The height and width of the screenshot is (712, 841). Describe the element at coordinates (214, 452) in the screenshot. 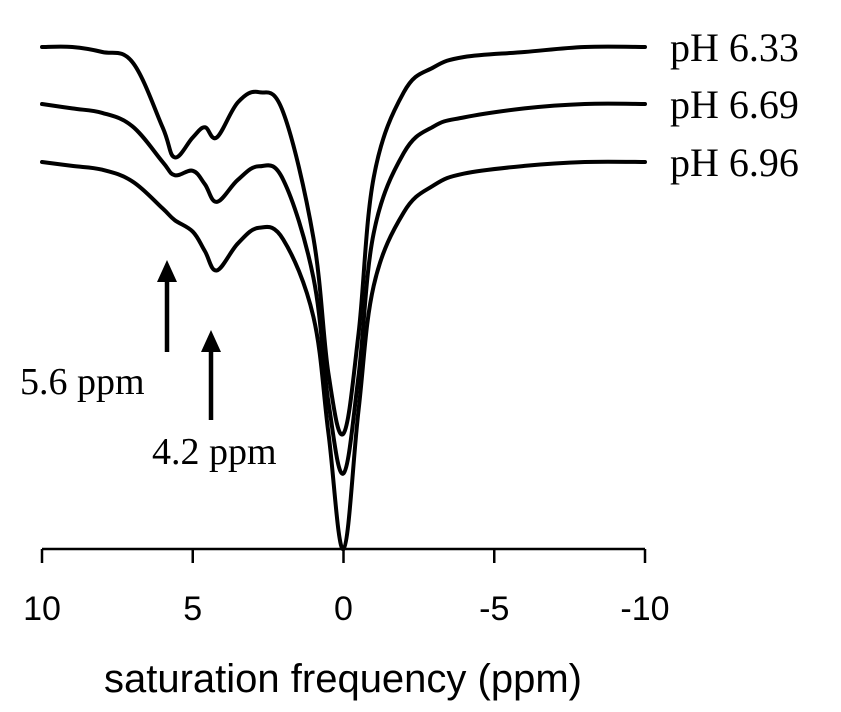

I see `annotation-label: 4.2 ppm` at that location.